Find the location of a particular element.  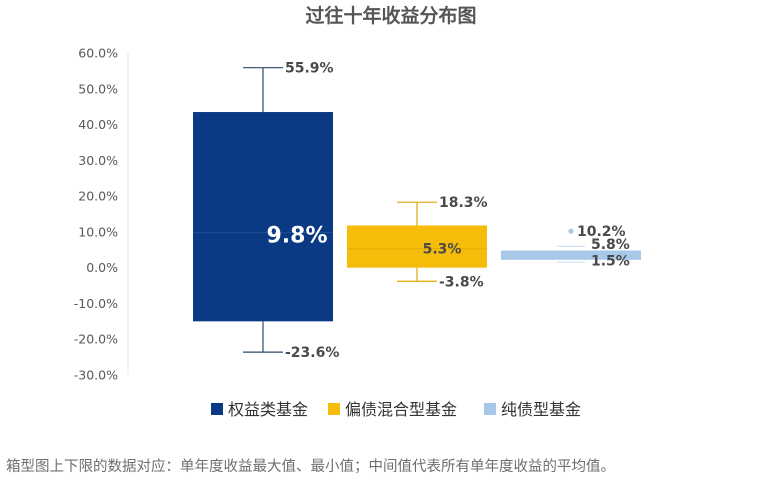

min-label: 1.5% is located at coordinates (610, 261).